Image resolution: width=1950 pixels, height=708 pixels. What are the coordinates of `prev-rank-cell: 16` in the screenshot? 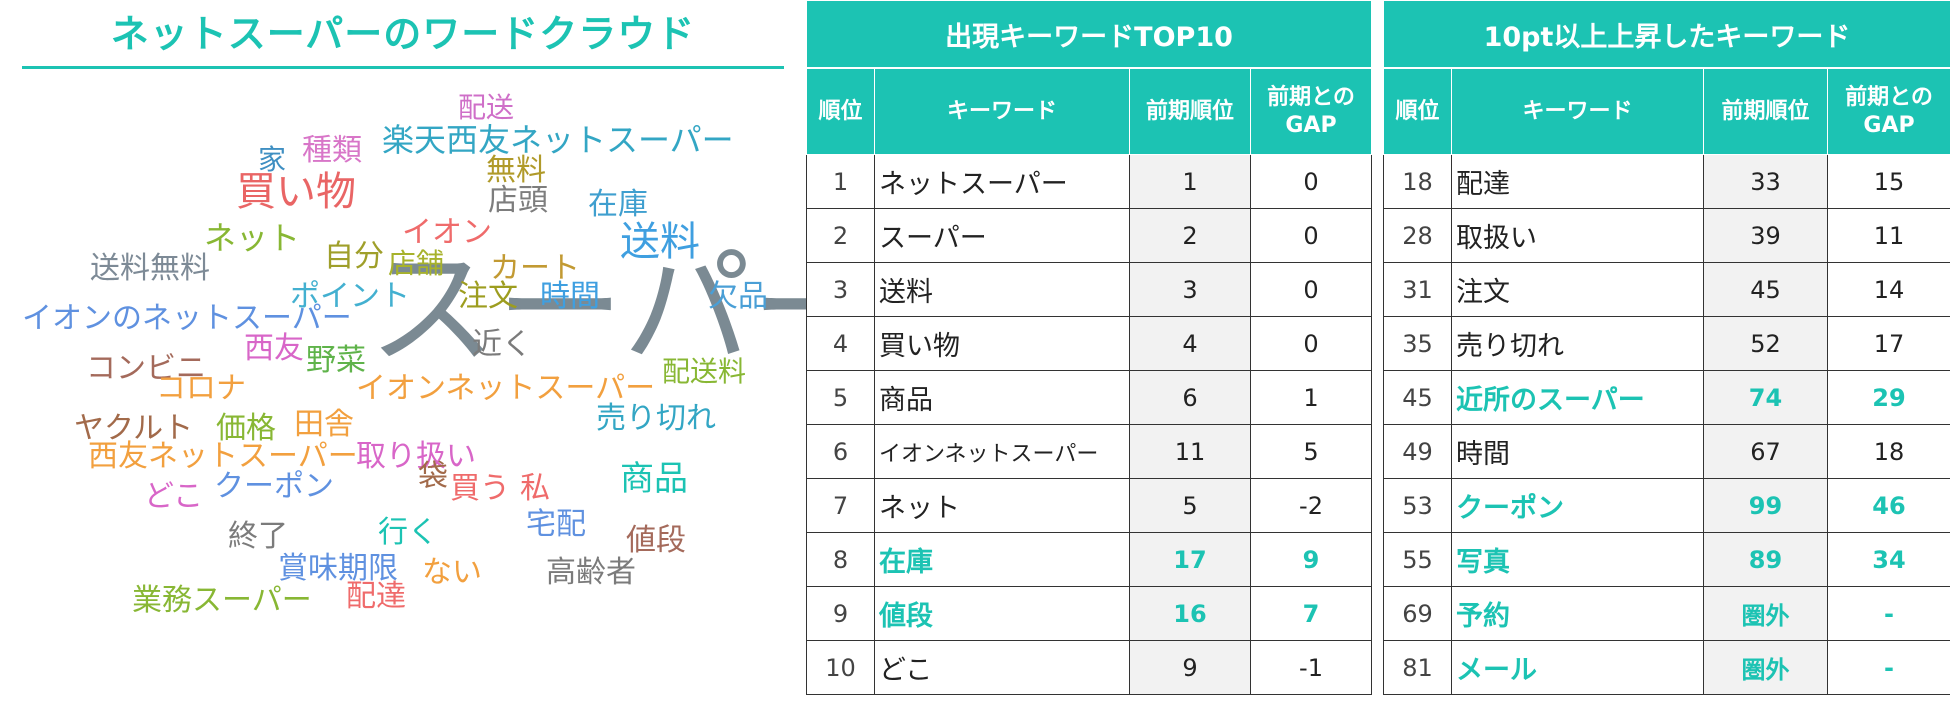 It's located at (1190, 613).